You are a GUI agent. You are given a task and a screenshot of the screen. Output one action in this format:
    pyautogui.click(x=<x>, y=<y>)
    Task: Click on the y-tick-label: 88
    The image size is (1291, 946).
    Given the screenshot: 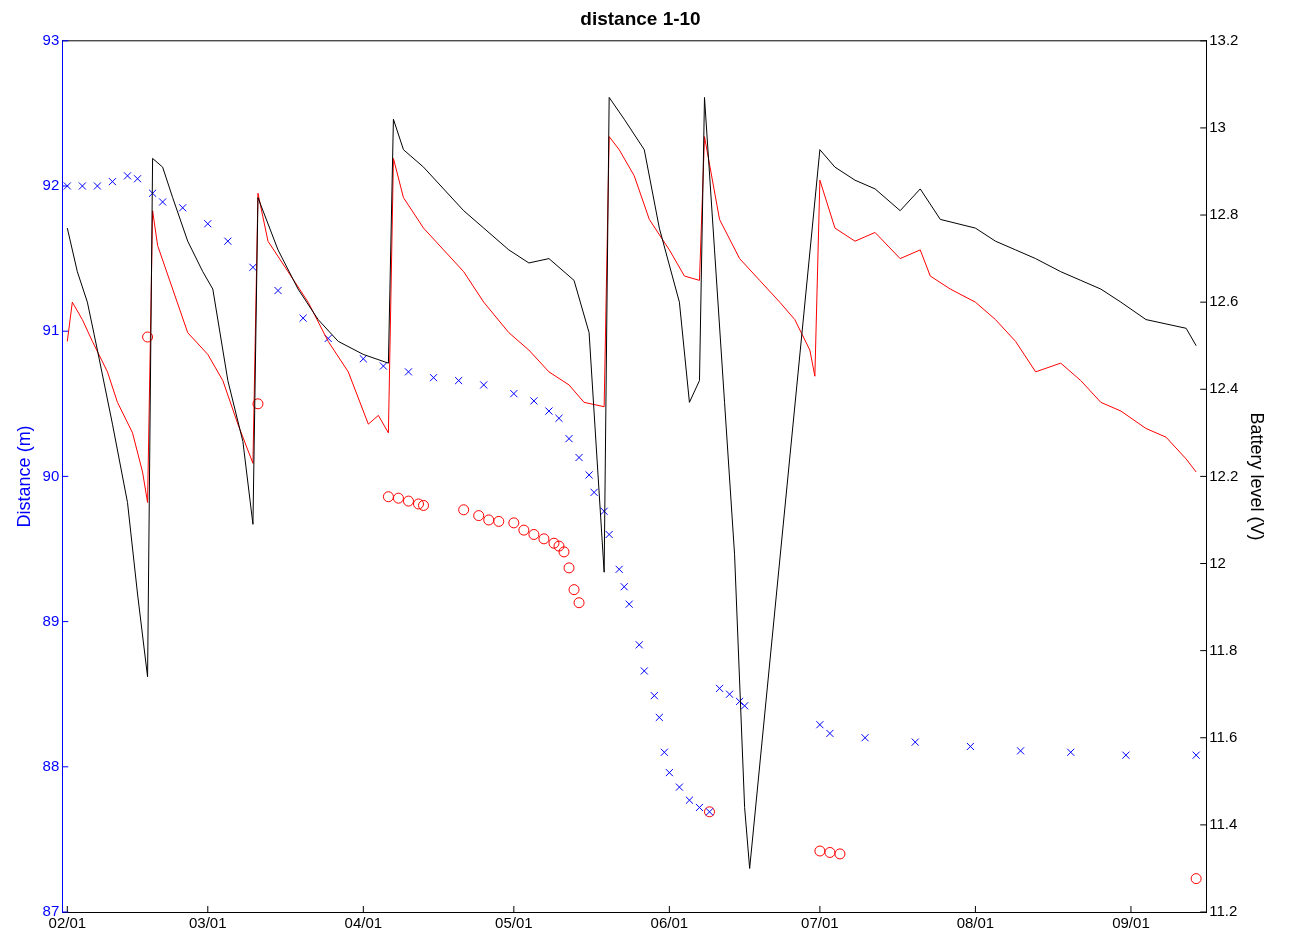 What is the action you would take?
    pyautogui.click(x=51, y=765)
    